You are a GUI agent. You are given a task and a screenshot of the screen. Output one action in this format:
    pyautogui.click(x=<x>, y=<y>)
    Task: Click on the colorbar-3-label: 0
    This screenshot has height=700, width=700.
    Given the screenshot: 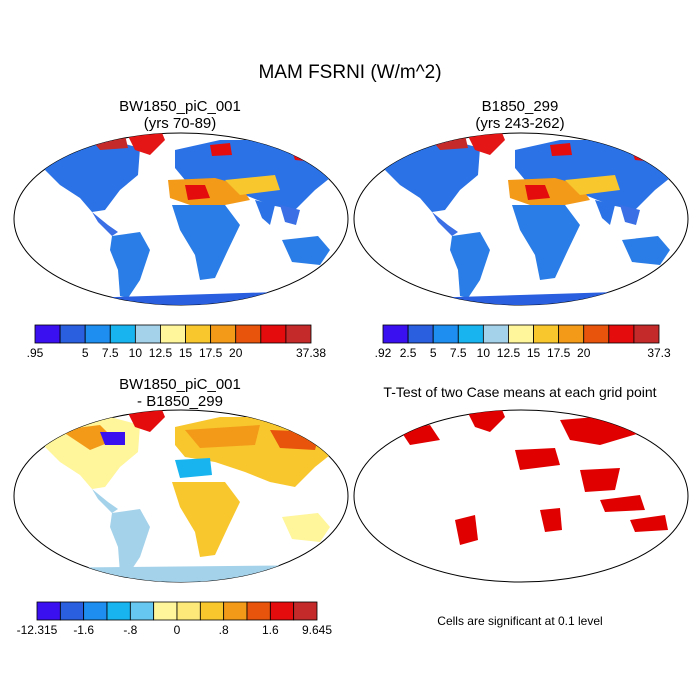 What is the action you would take?
    pyautogui.click(x=177, y=630)
    